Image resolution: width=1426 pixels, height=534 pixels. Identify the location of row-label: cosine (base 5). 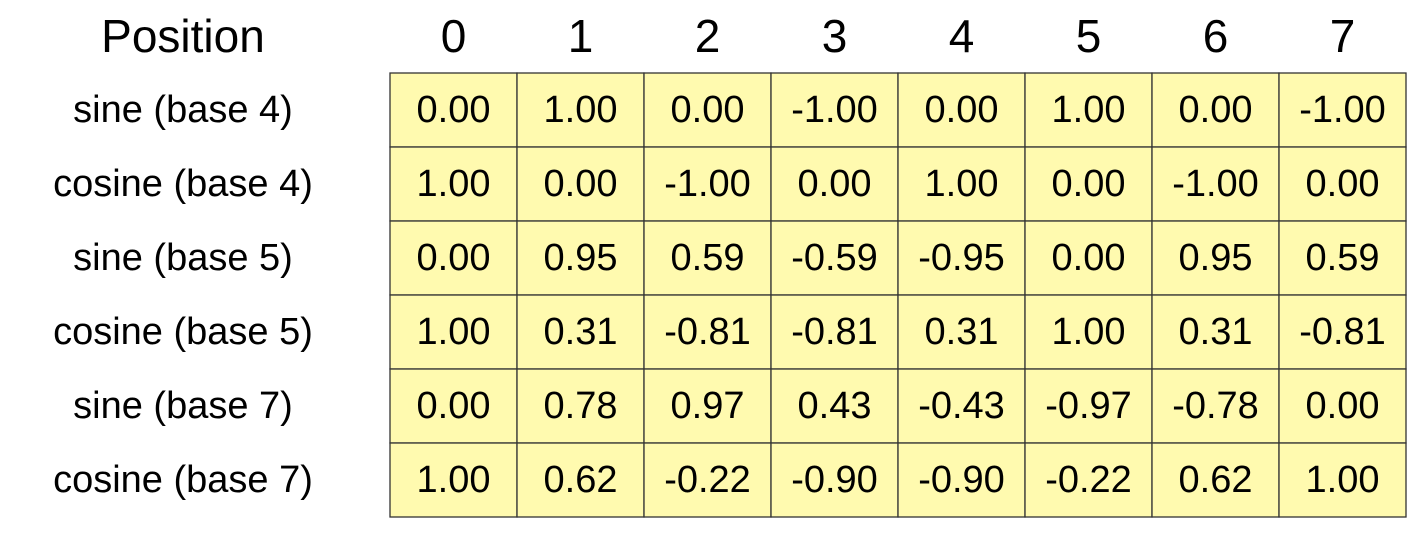
(183, 332).